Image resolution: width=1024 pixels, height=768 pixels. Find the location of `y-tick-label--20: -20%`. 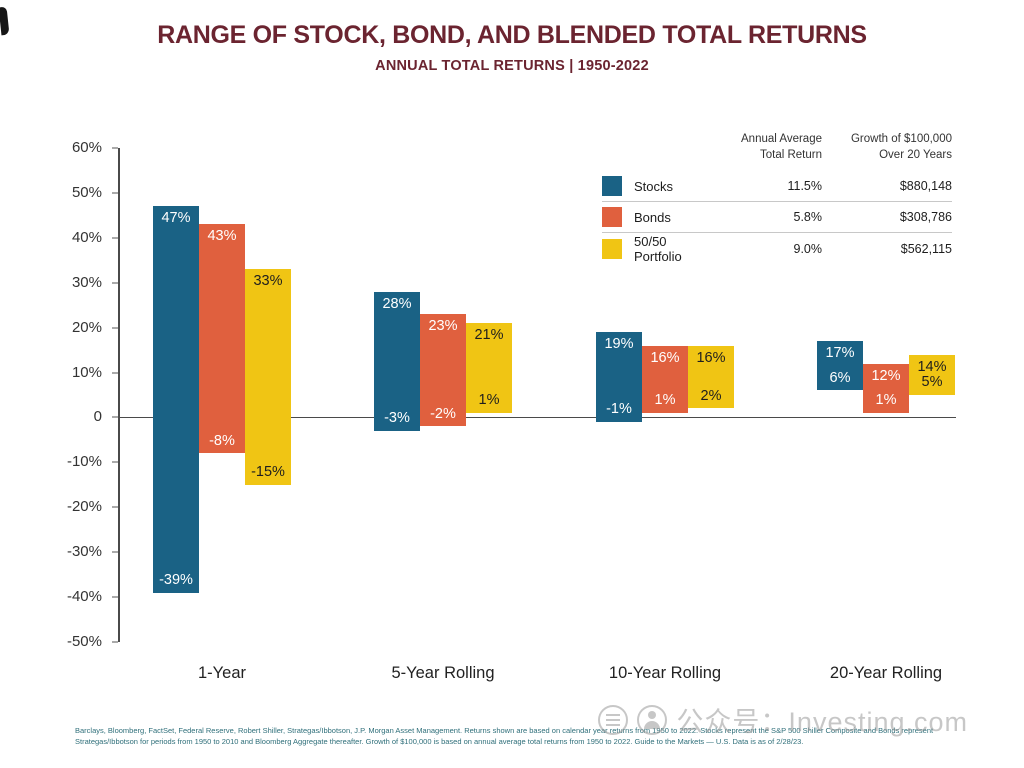

y-tick-label--20: -20% is located at coordinates (84, 507).